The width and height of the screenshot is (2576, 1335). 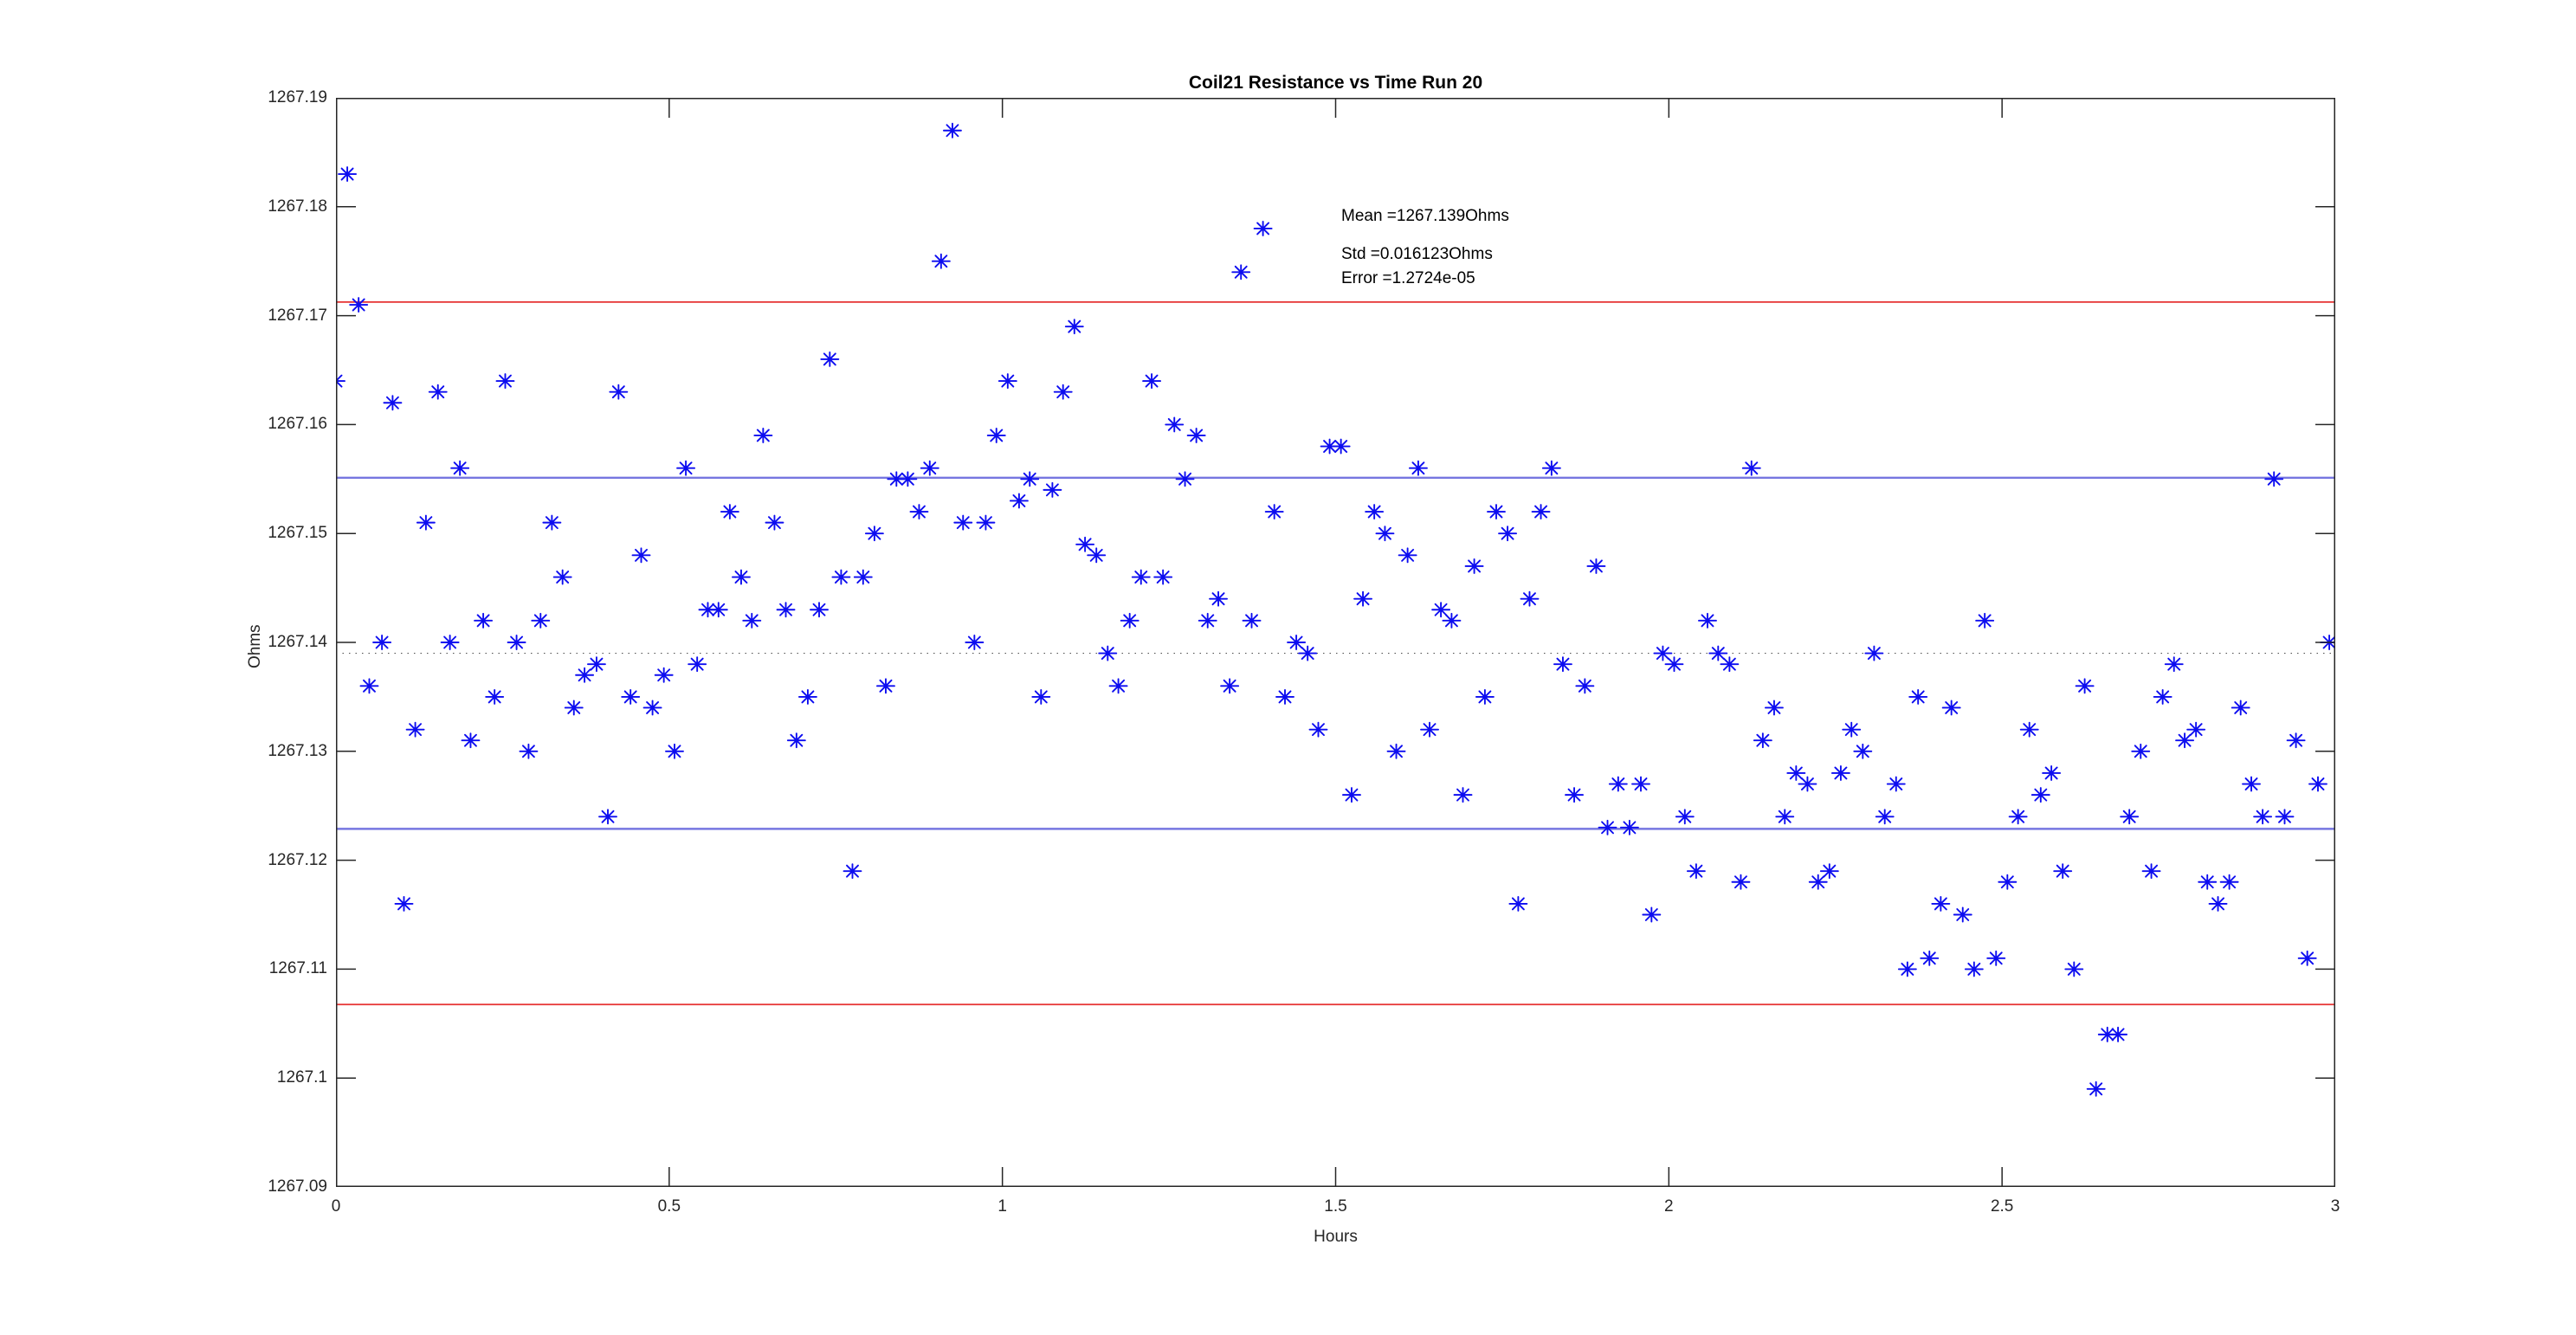 I want to click on x-tick-label: 0, so click(x=336, y=1207).